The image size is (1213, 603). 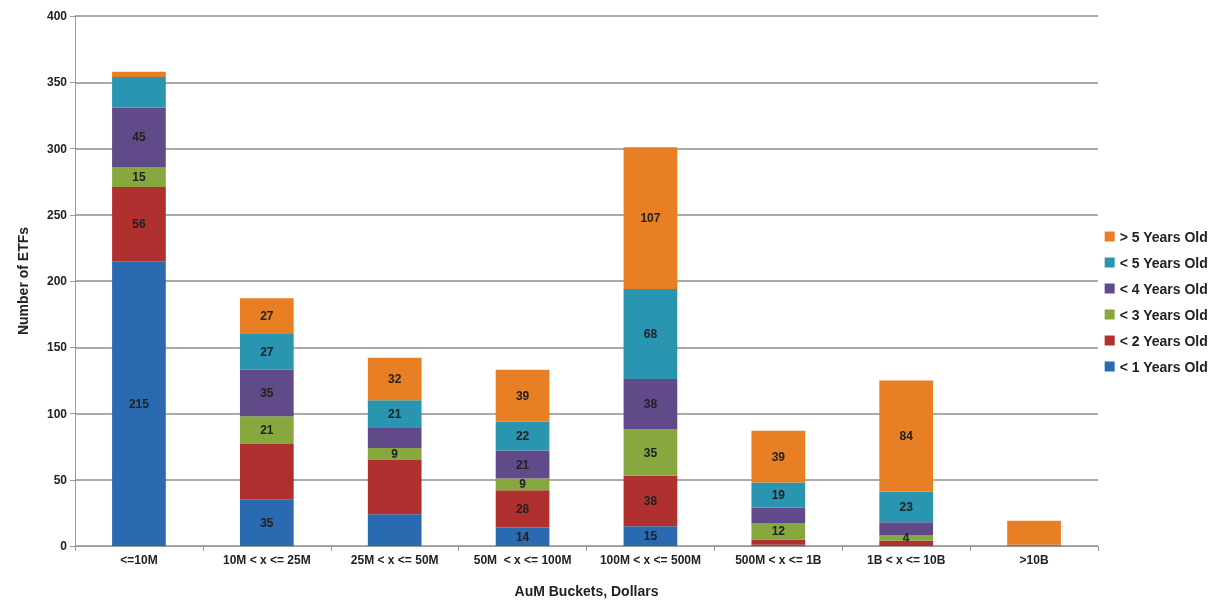 I want to click on data-label: 32, so click(x=395, y=379).